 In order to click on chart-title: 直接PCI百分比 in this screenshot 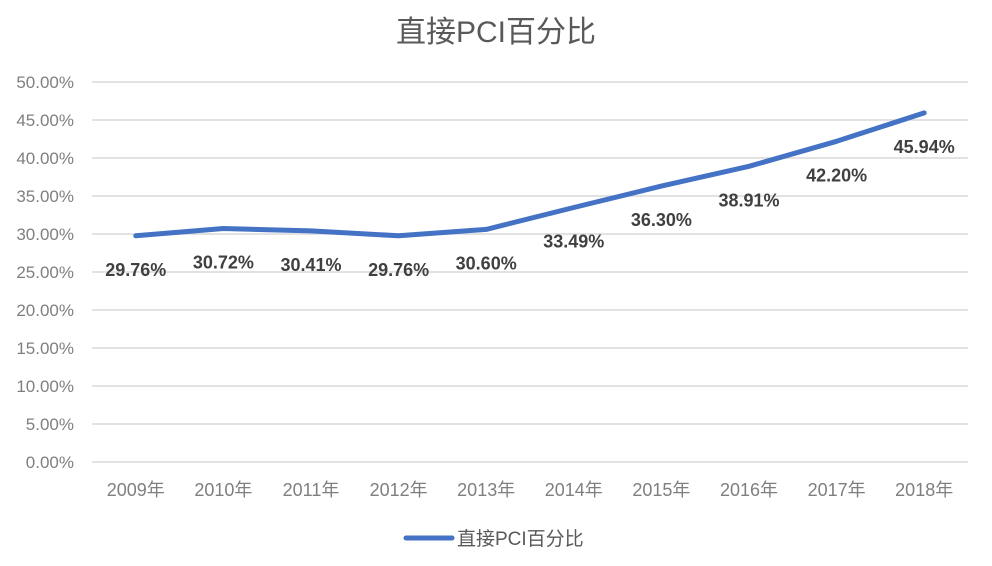, I will do `click(496, 32)`.